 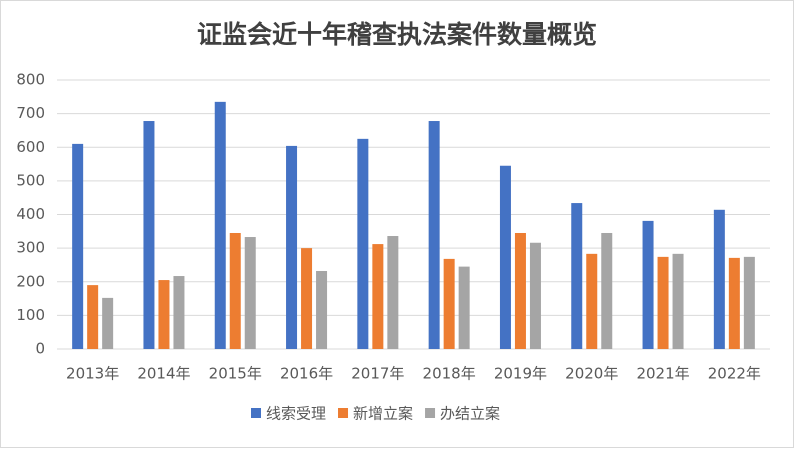 What do you see at coordinates (591, 374) in the screenshot?
I see `x-tick-label: 2020年` at bounding box center [591, 374].